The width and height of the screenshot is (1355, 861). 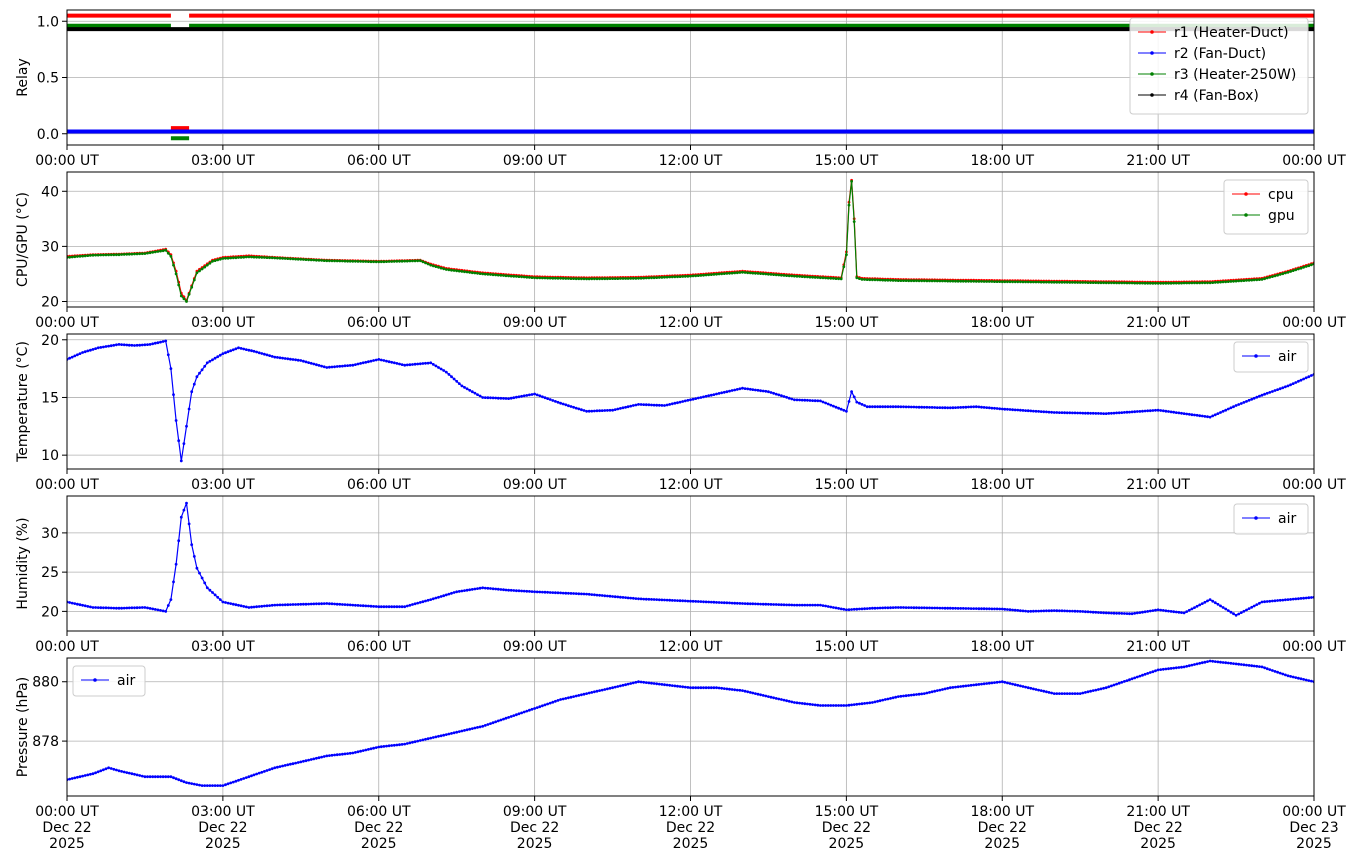 I want to click on legend-label: r2 (Fan-Duct), so click(x=1220, y=54).